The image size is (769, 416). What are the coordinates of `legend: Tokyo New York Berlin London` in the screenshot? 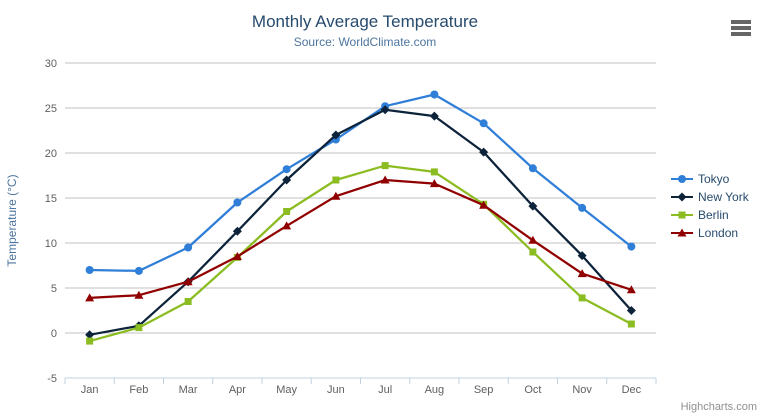 It's located at (710, 206).